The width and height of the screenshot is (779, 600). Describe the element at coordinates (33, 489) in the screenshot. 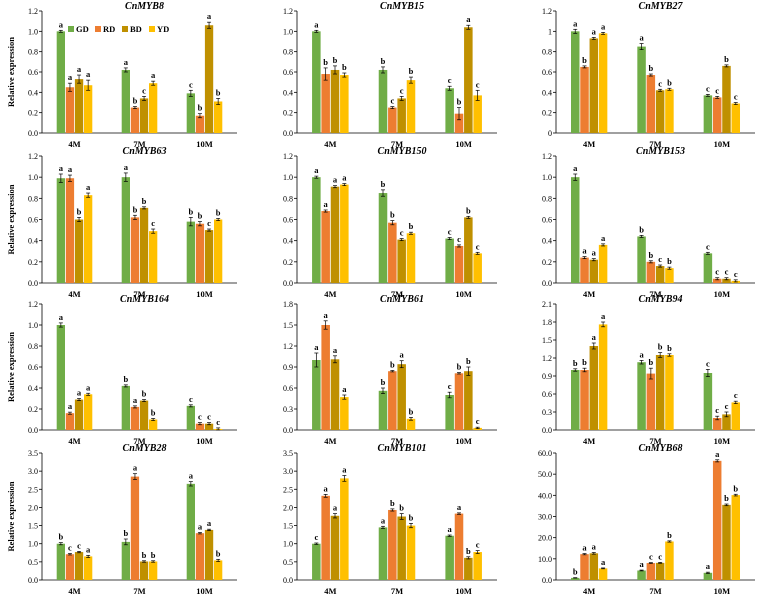

I see `y-tick-label: 2.5` at that location.